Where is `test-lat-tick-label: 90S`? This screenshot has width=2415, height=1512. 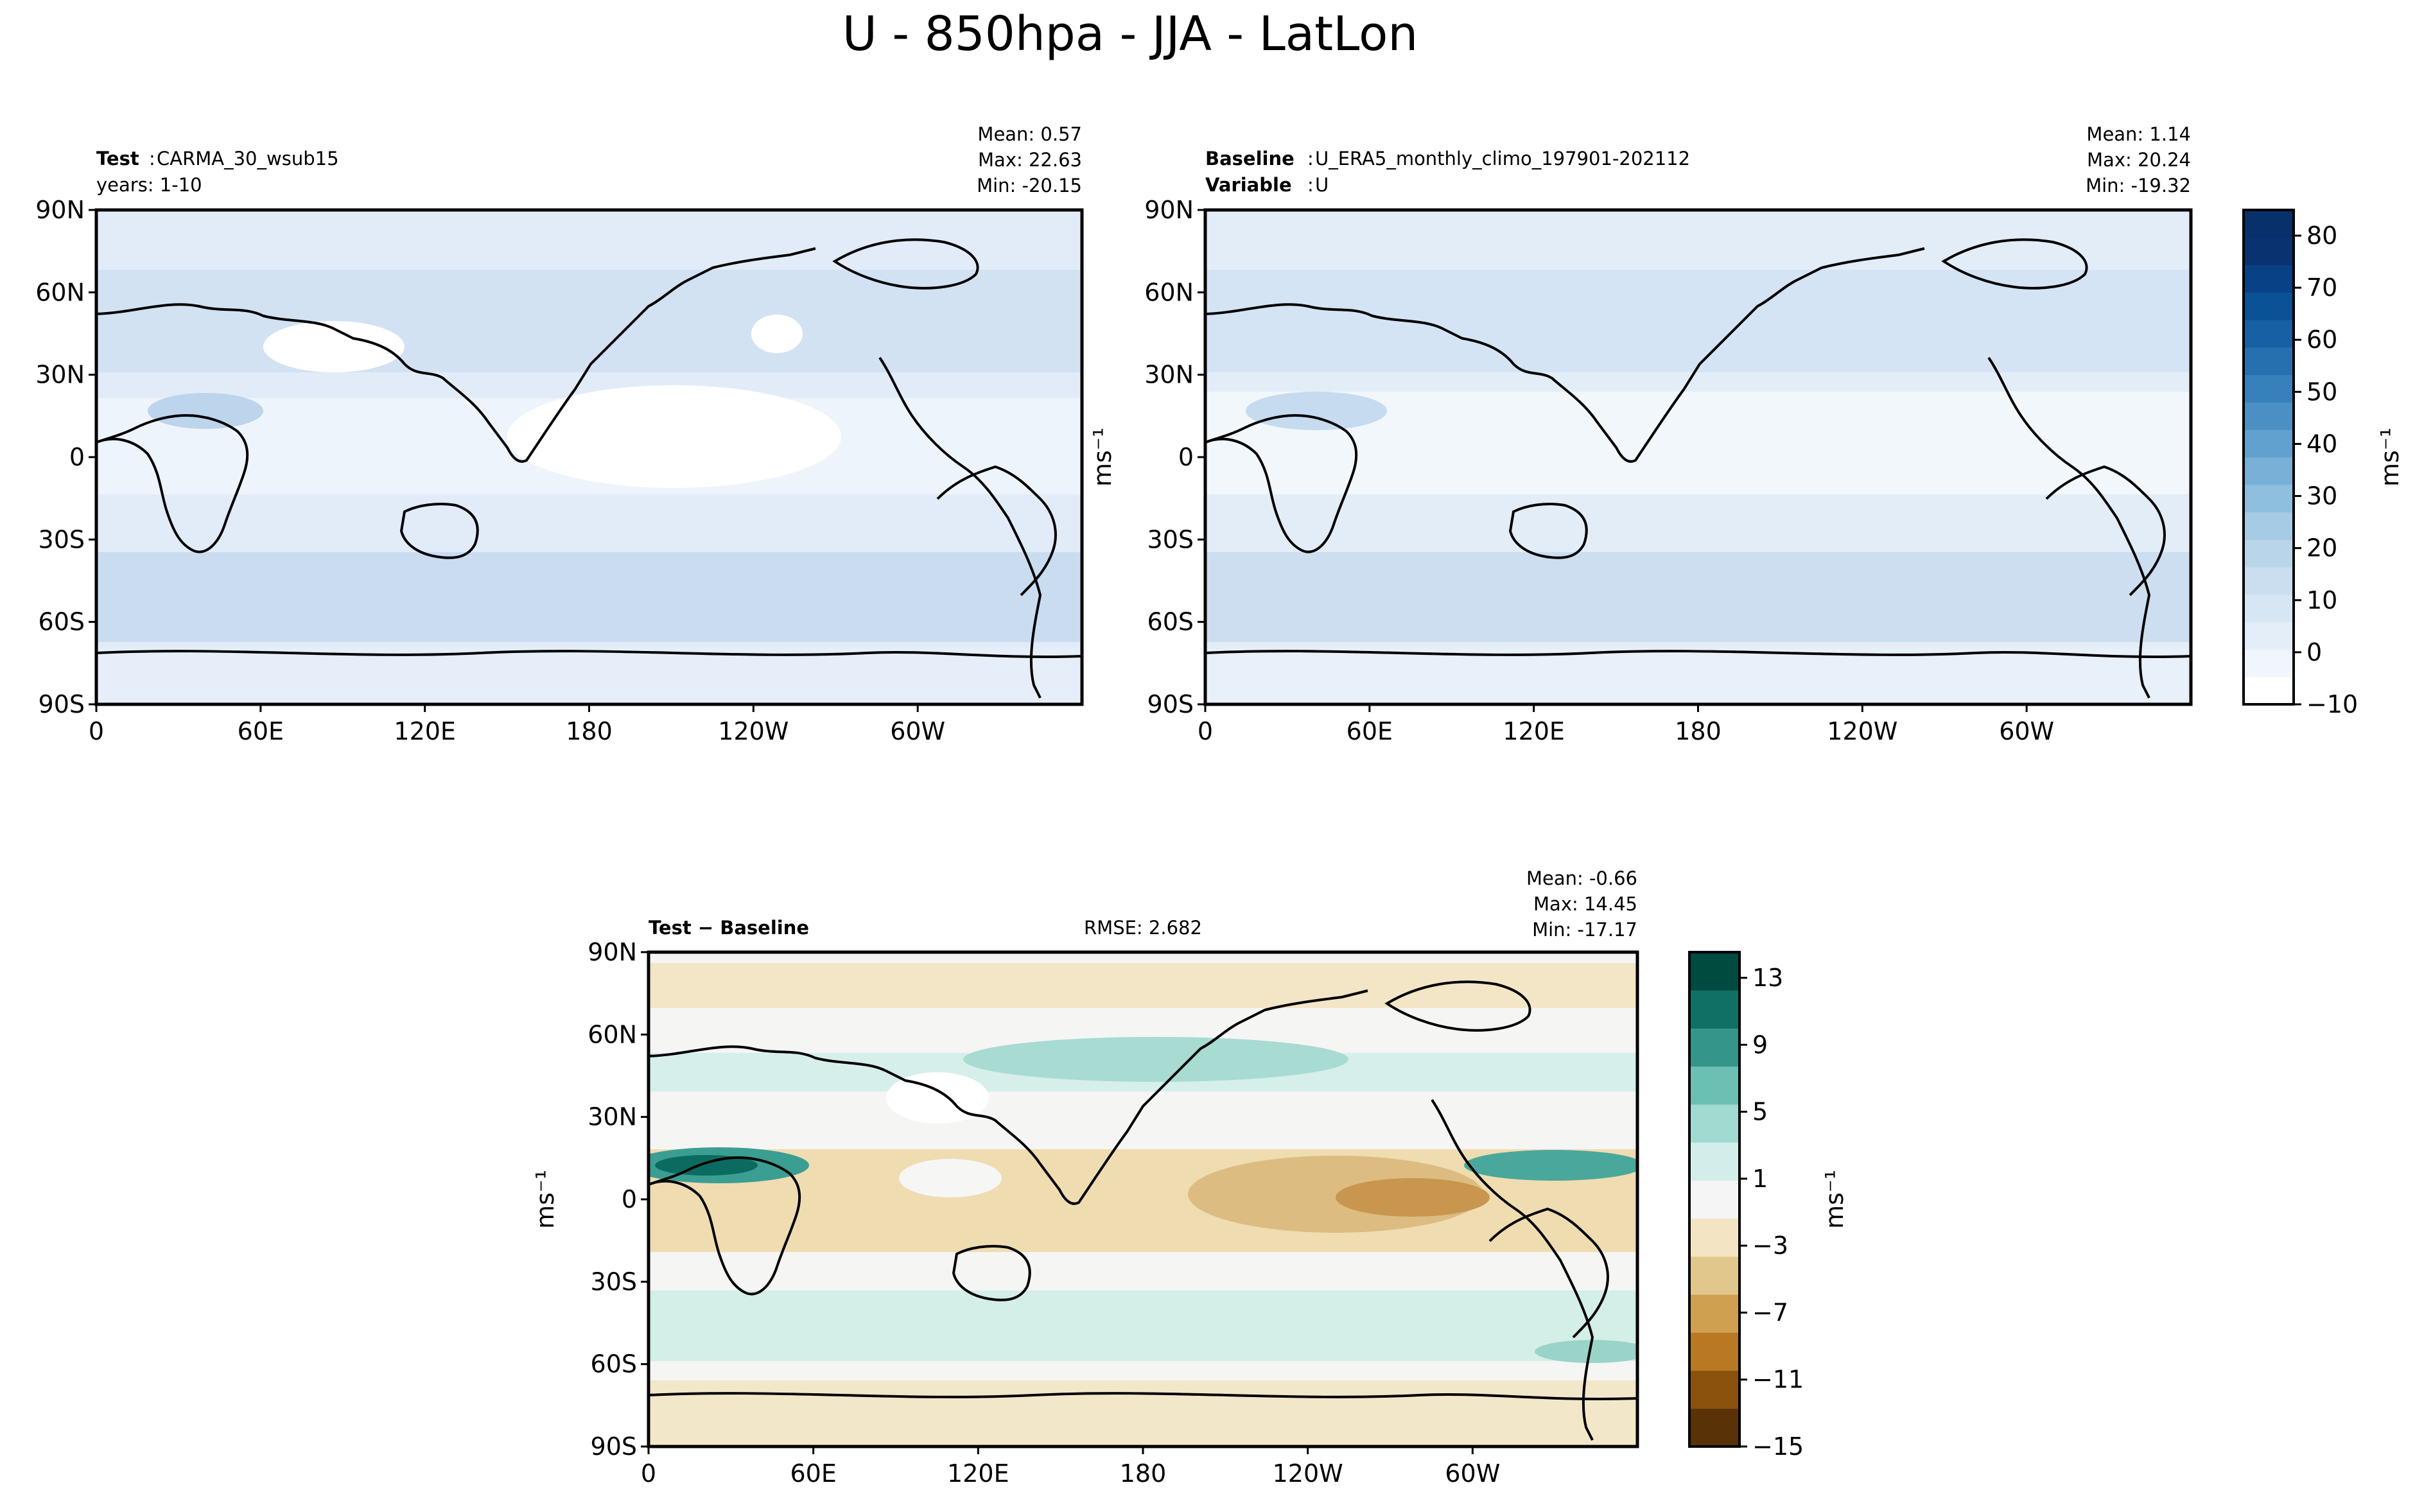 test-lat-tick-label: 90S is located at coordinates (62, 704).